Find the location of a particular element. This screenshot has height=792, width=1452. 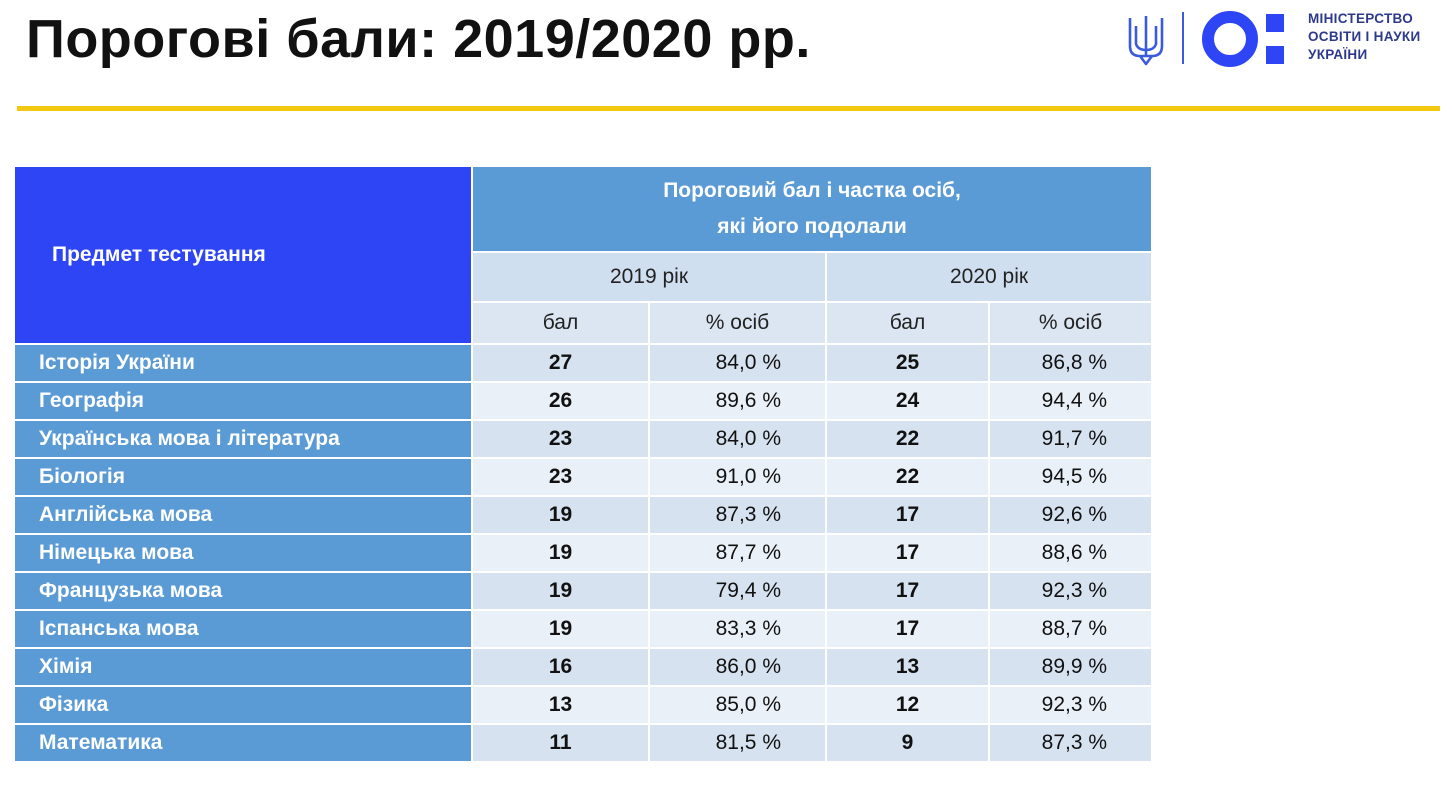

pct-2020-cell: 87,3 % is located at coordinates (1070, 743).